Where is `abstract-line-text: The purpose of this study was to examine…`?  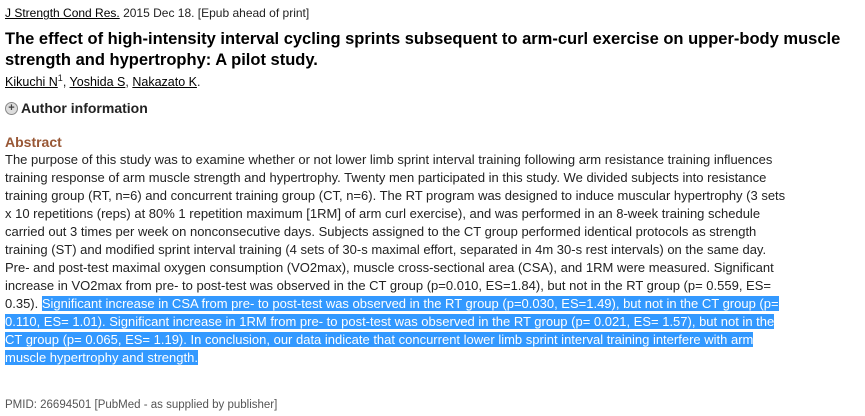 abstract-line-text: The purpose of this study was to examine… is located at coordinates (389, 159).